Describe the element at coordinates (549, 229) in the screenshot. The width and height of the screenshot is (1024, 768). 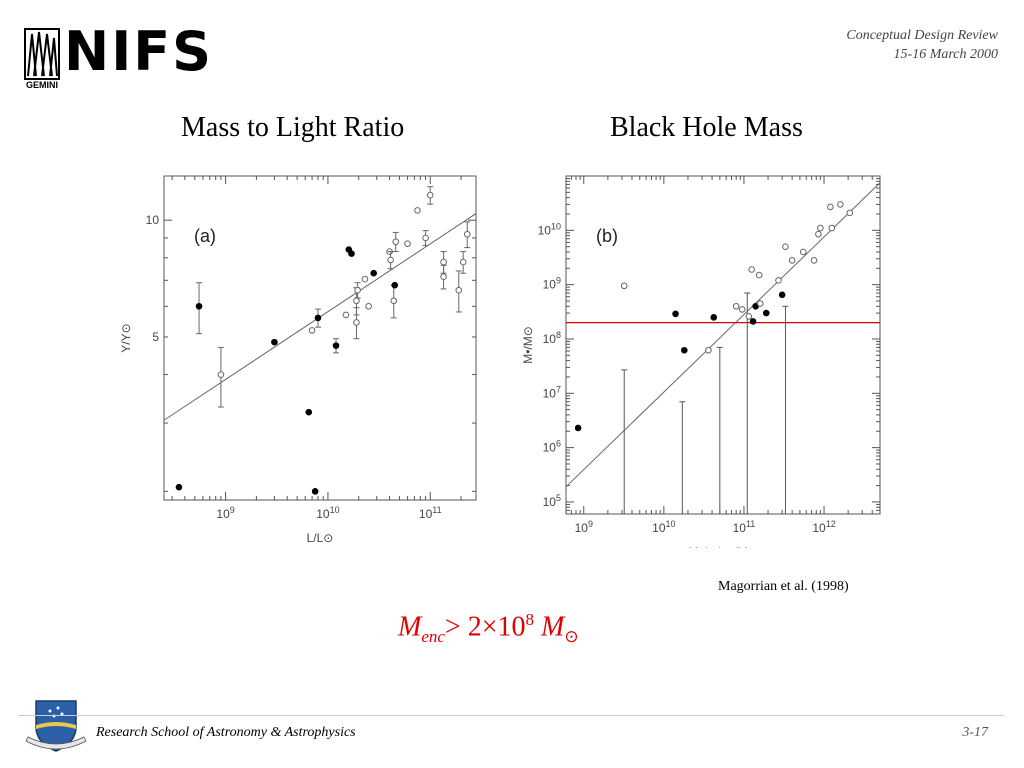
I see `y-tick-label: 10¹⁰` at that location.